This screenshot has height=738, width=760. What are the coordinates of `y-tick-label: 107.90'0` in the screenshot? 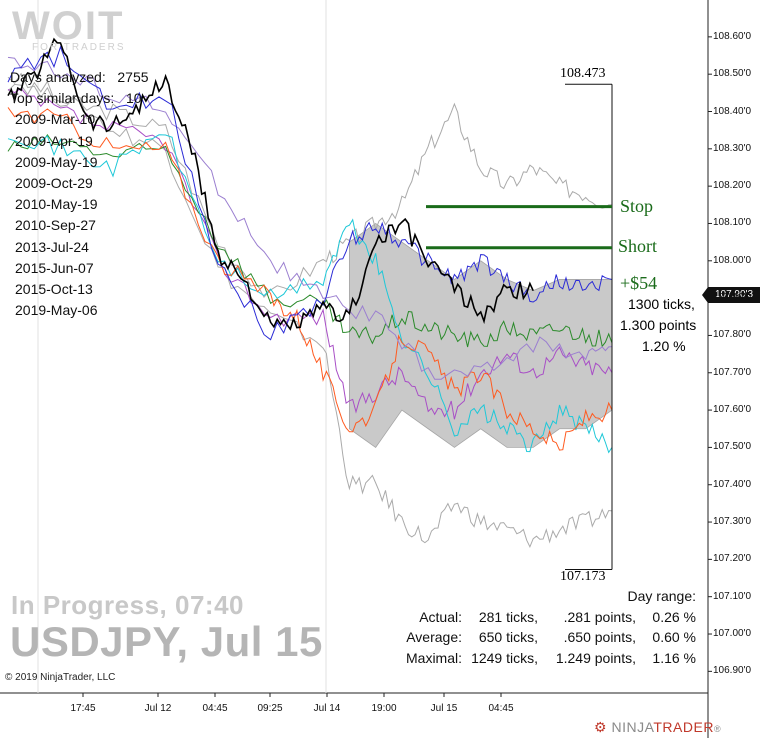 It's located at (732, 298).